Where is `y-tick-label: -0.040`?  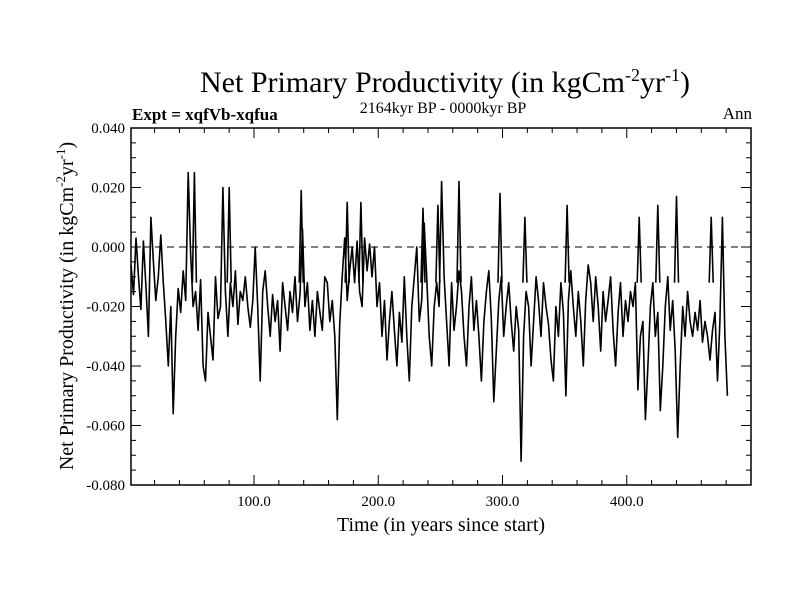 y-tick-label: -0.040 is located at coordinates (105, 367).